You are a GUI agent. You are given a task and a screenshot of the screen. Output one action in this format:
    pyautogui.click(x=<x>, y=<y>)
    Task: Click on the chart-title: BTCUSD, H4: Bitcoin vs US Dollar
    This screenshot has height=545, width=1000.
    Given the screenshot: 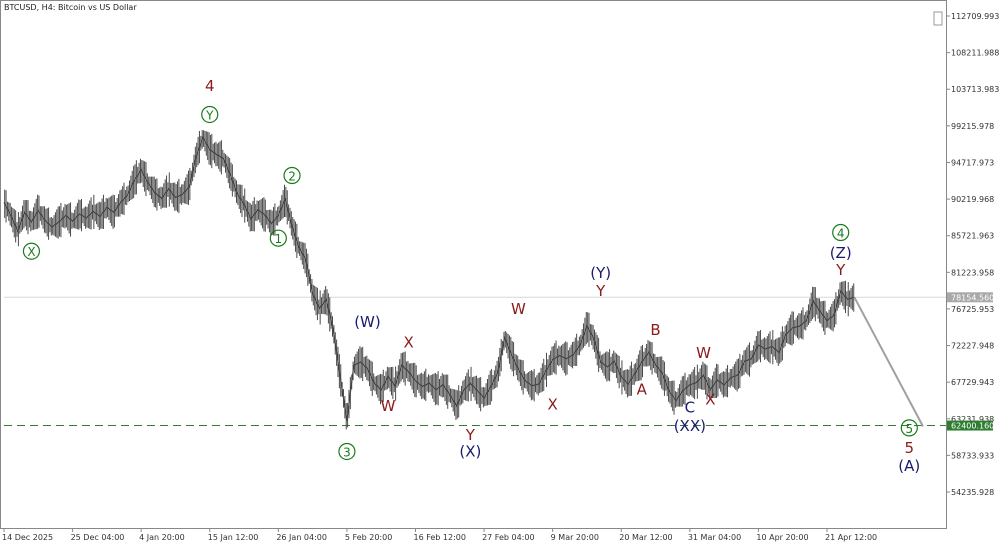 What is the action you would take?
    pyautogui.click(x=70, y=7)
    